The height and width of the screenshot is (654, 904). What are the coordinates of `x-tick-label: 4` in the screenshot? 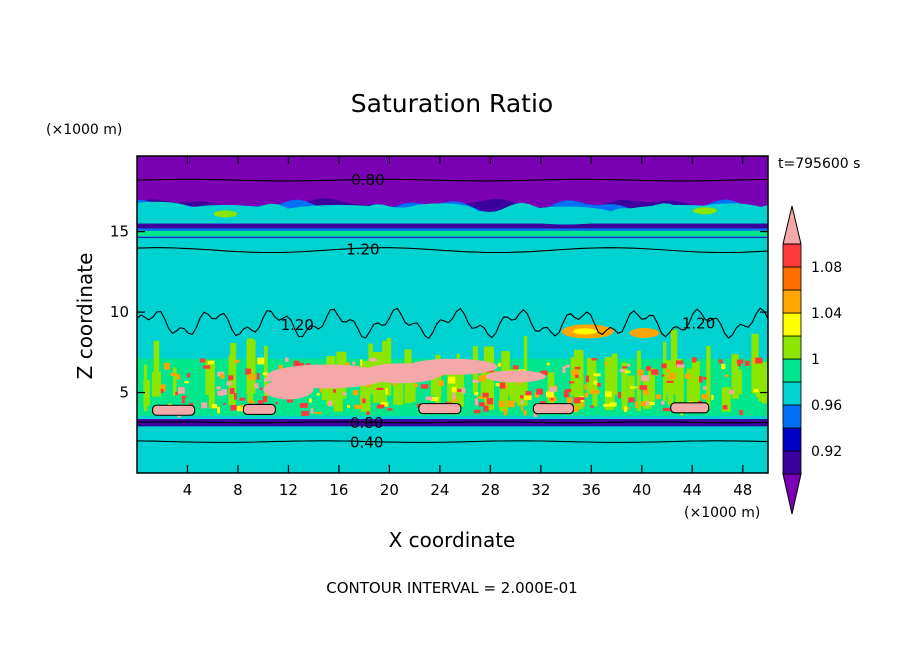 It's located at (188, 490).